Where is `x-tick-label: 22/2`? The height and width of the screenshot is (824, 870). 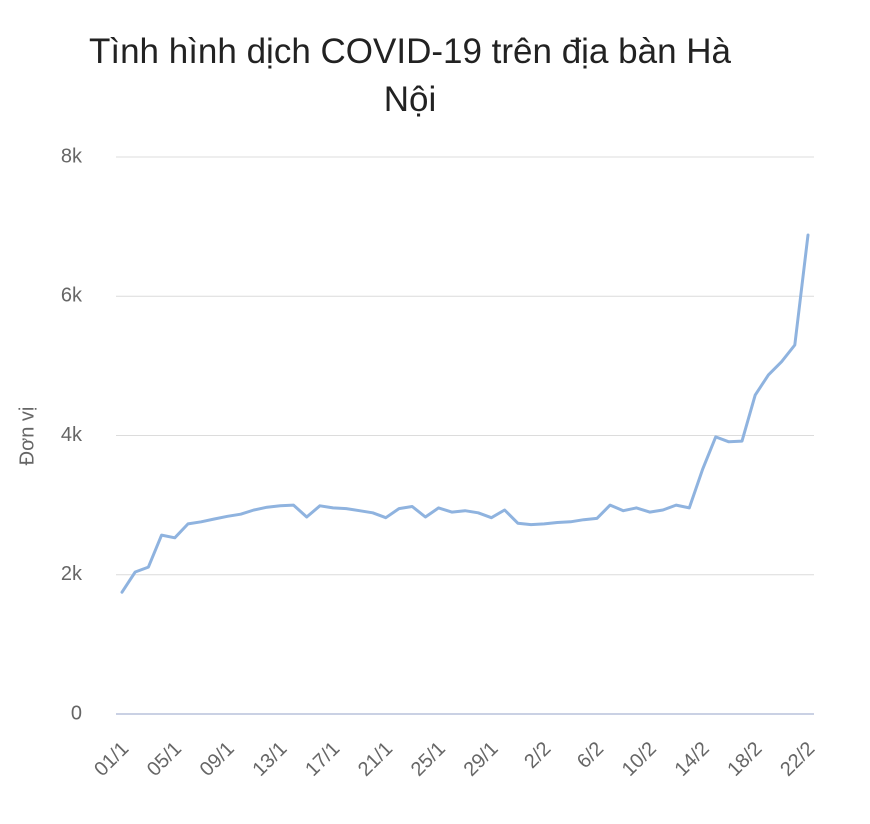 x-tick-label: 22/2 is located at coordinates (797, 759).